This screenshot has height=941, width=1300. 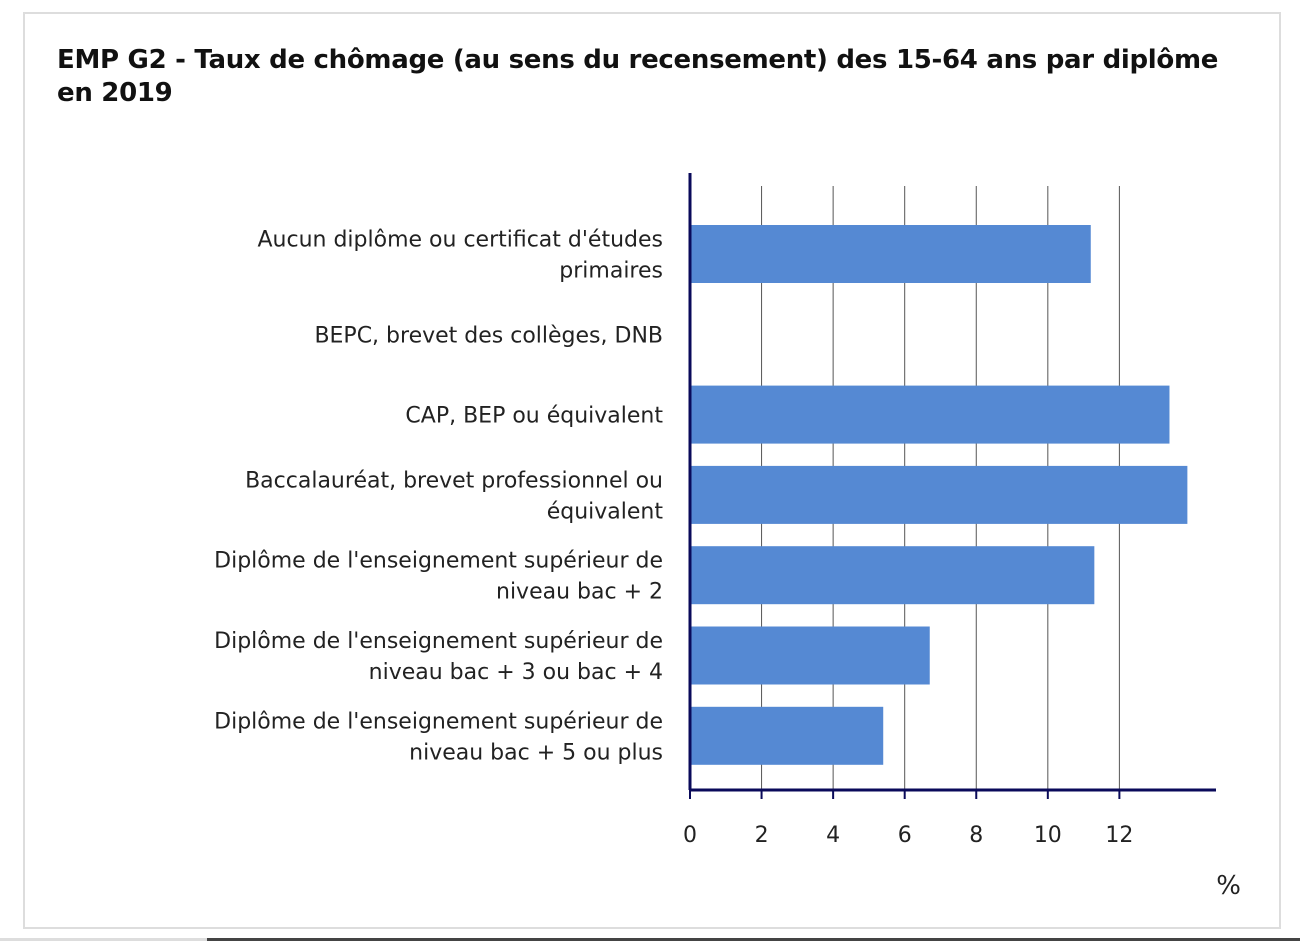 What do you see at coordinates (762, 835) in the screenshot?
I see `x-tick-label: 2` at bounding box center [762, 835].